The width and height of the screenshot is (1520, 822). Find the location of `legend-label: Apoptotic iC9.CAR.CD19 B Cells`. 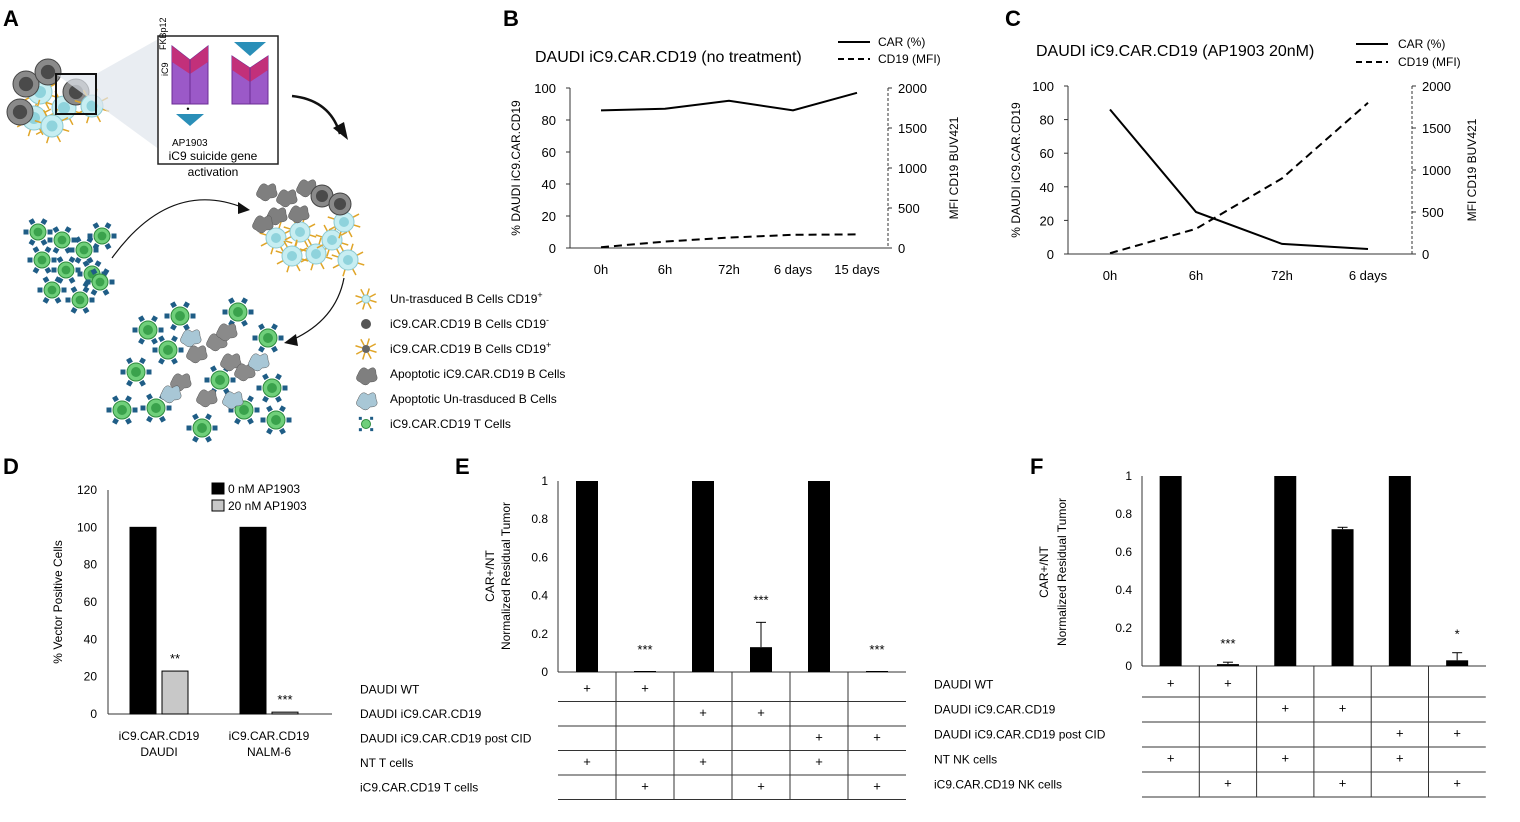

legend-label: Apoptotic iC9.CAR.CD19 B Cells is located at coordinates (477, 374).